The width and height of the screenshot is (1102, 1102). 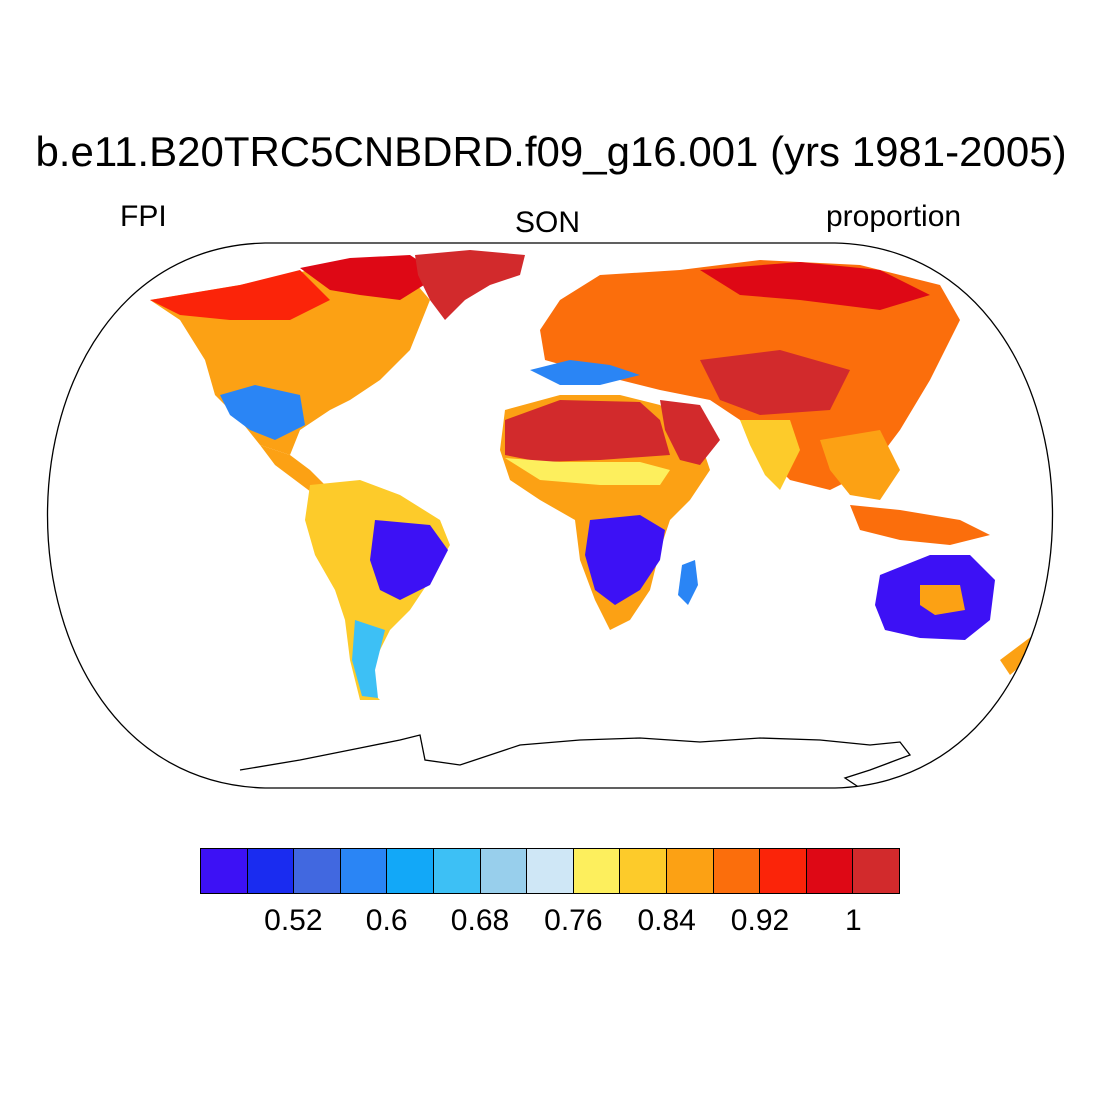 What do you see at coordinates (666, 920) in the screenshot?
I see `colorbar-tick-label: 0.84` at bounding box center [666, 920].